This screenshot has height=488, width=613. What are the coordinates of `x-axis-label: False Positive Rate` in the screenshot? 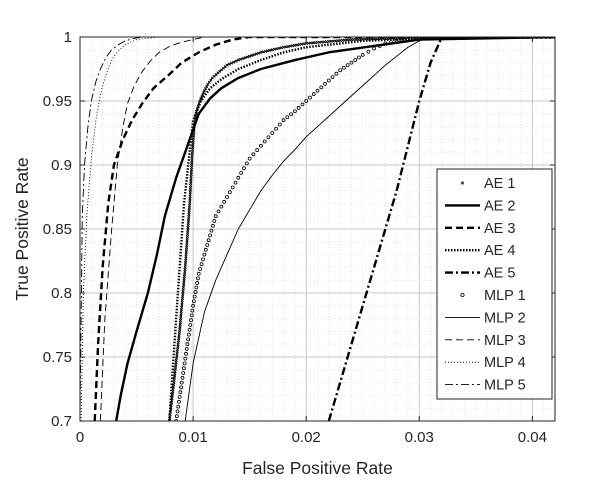 It's located at (317, 468).